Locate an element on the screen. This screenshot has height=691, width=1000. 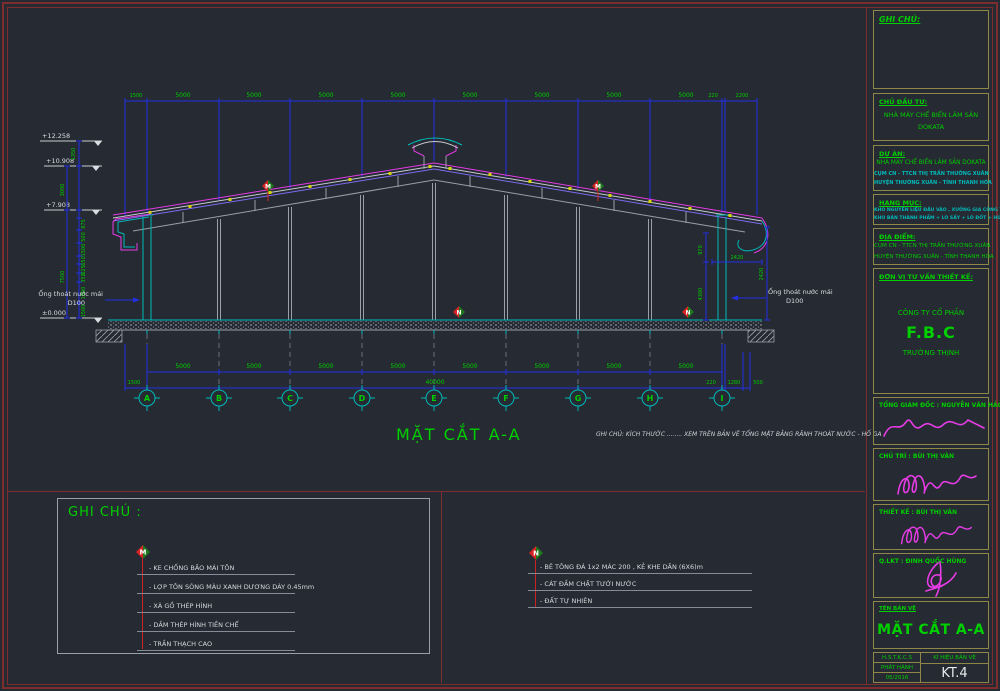
grid-letter: E is located at coordinates (433, 398).